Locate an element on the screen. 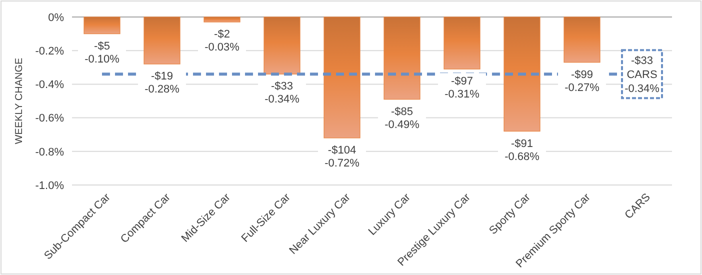  data-label: -$99 -0.27% is located at coordinates (582, 81).